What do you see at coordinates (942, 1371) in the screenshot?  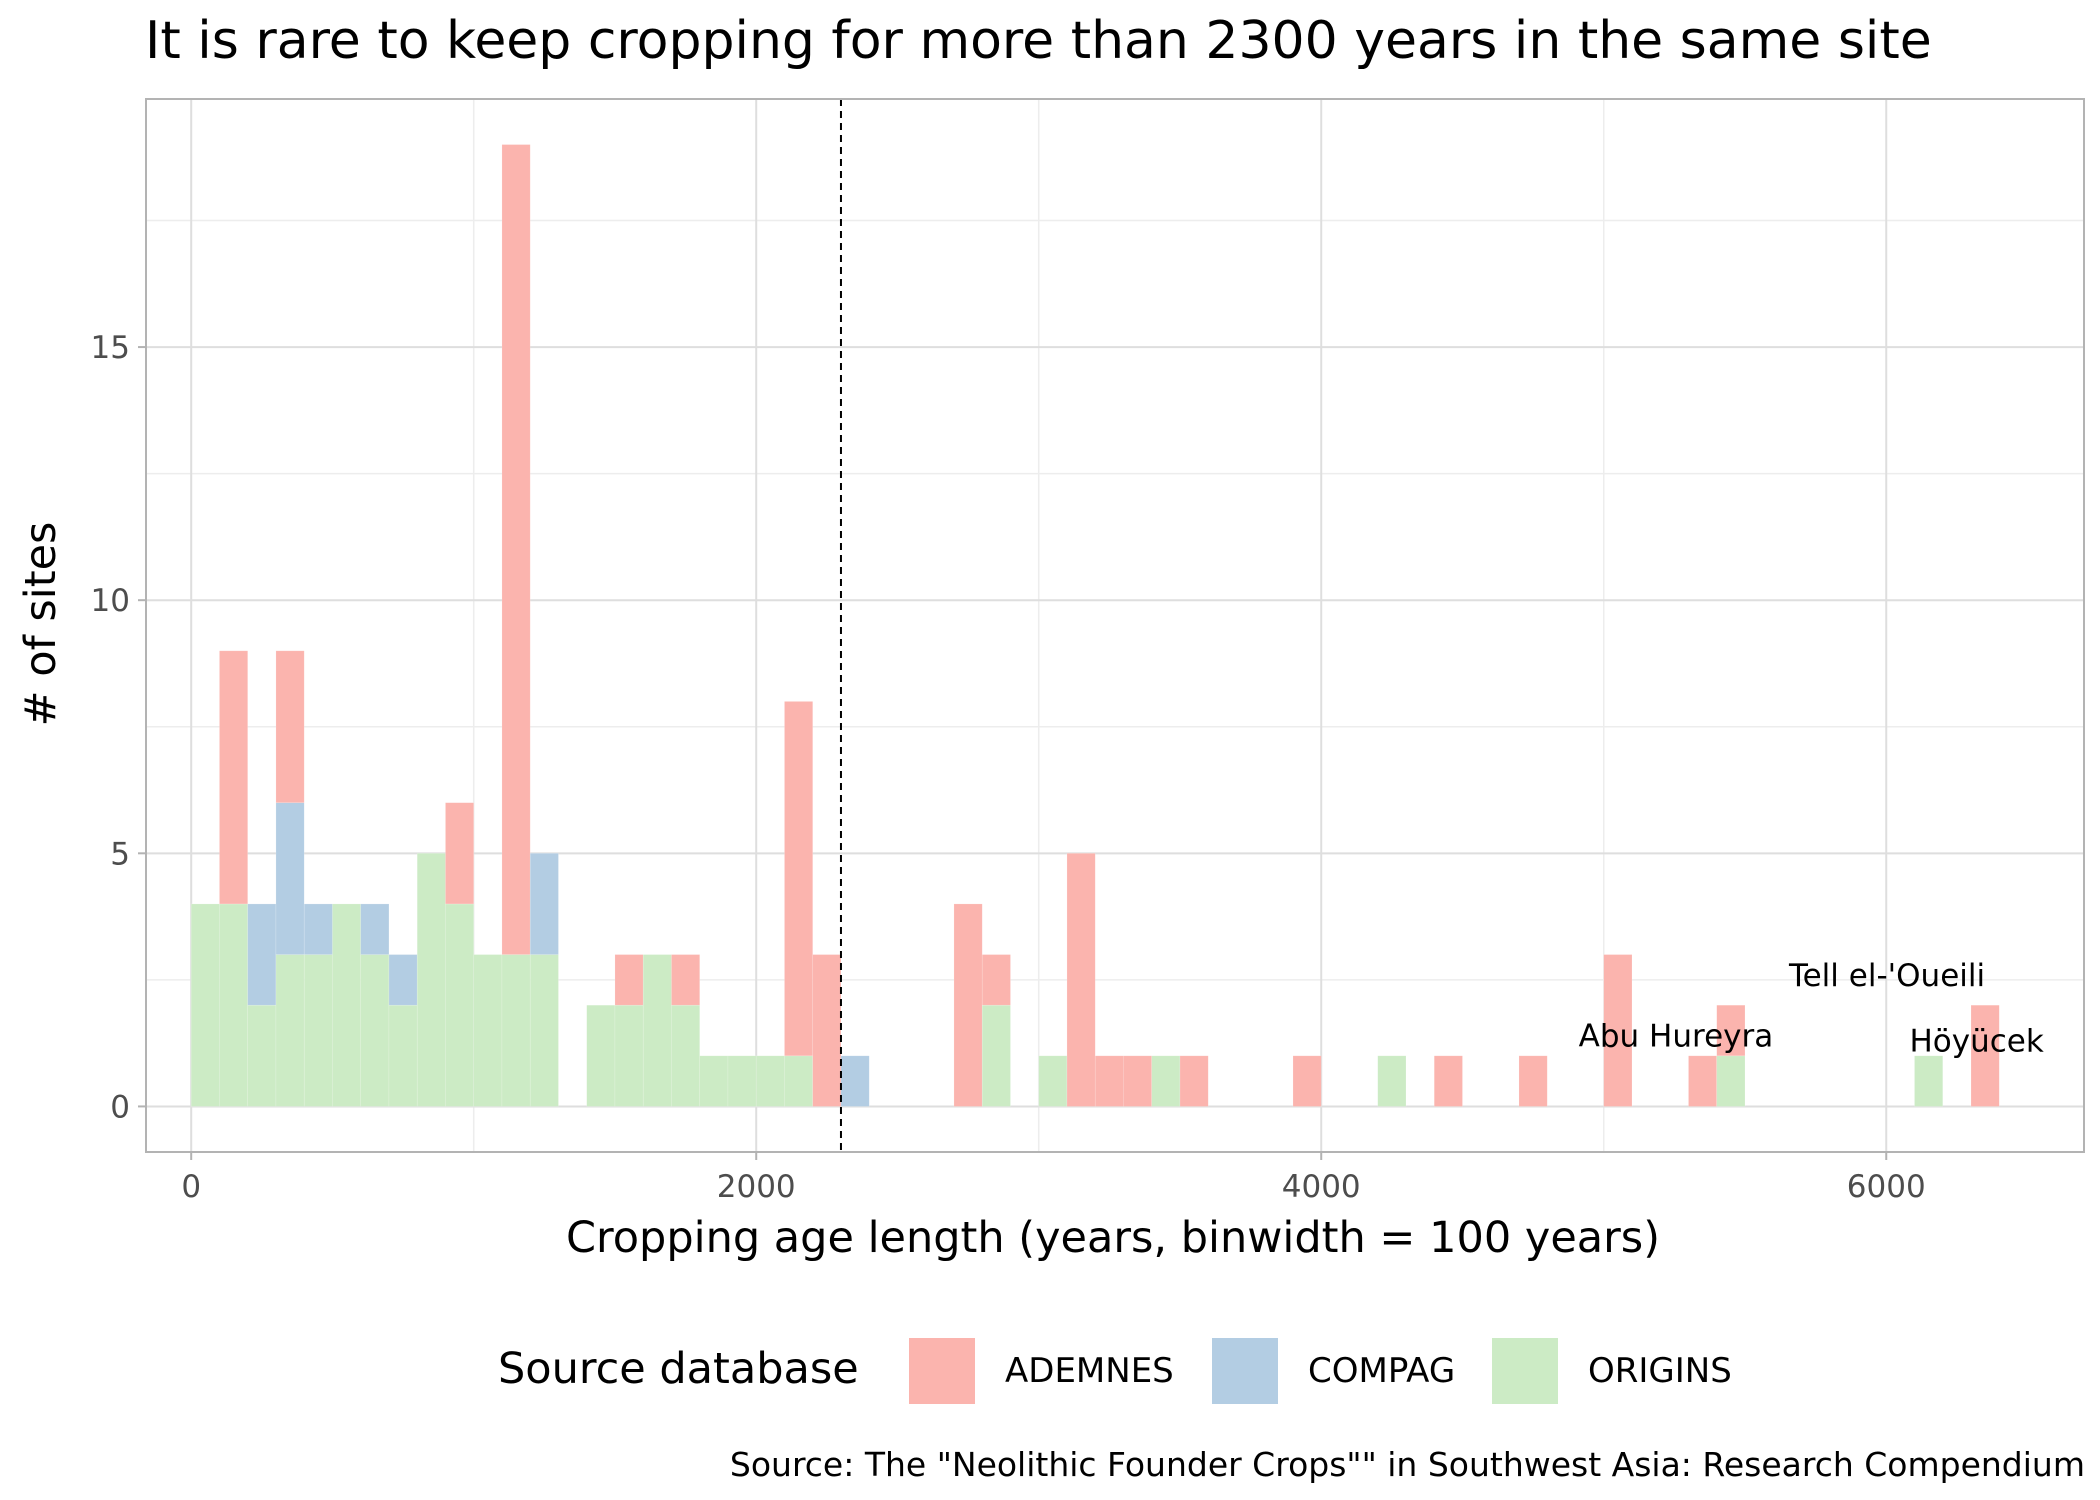 I see `legend-swatch-ademnes` at bounding box center [942, 1371].